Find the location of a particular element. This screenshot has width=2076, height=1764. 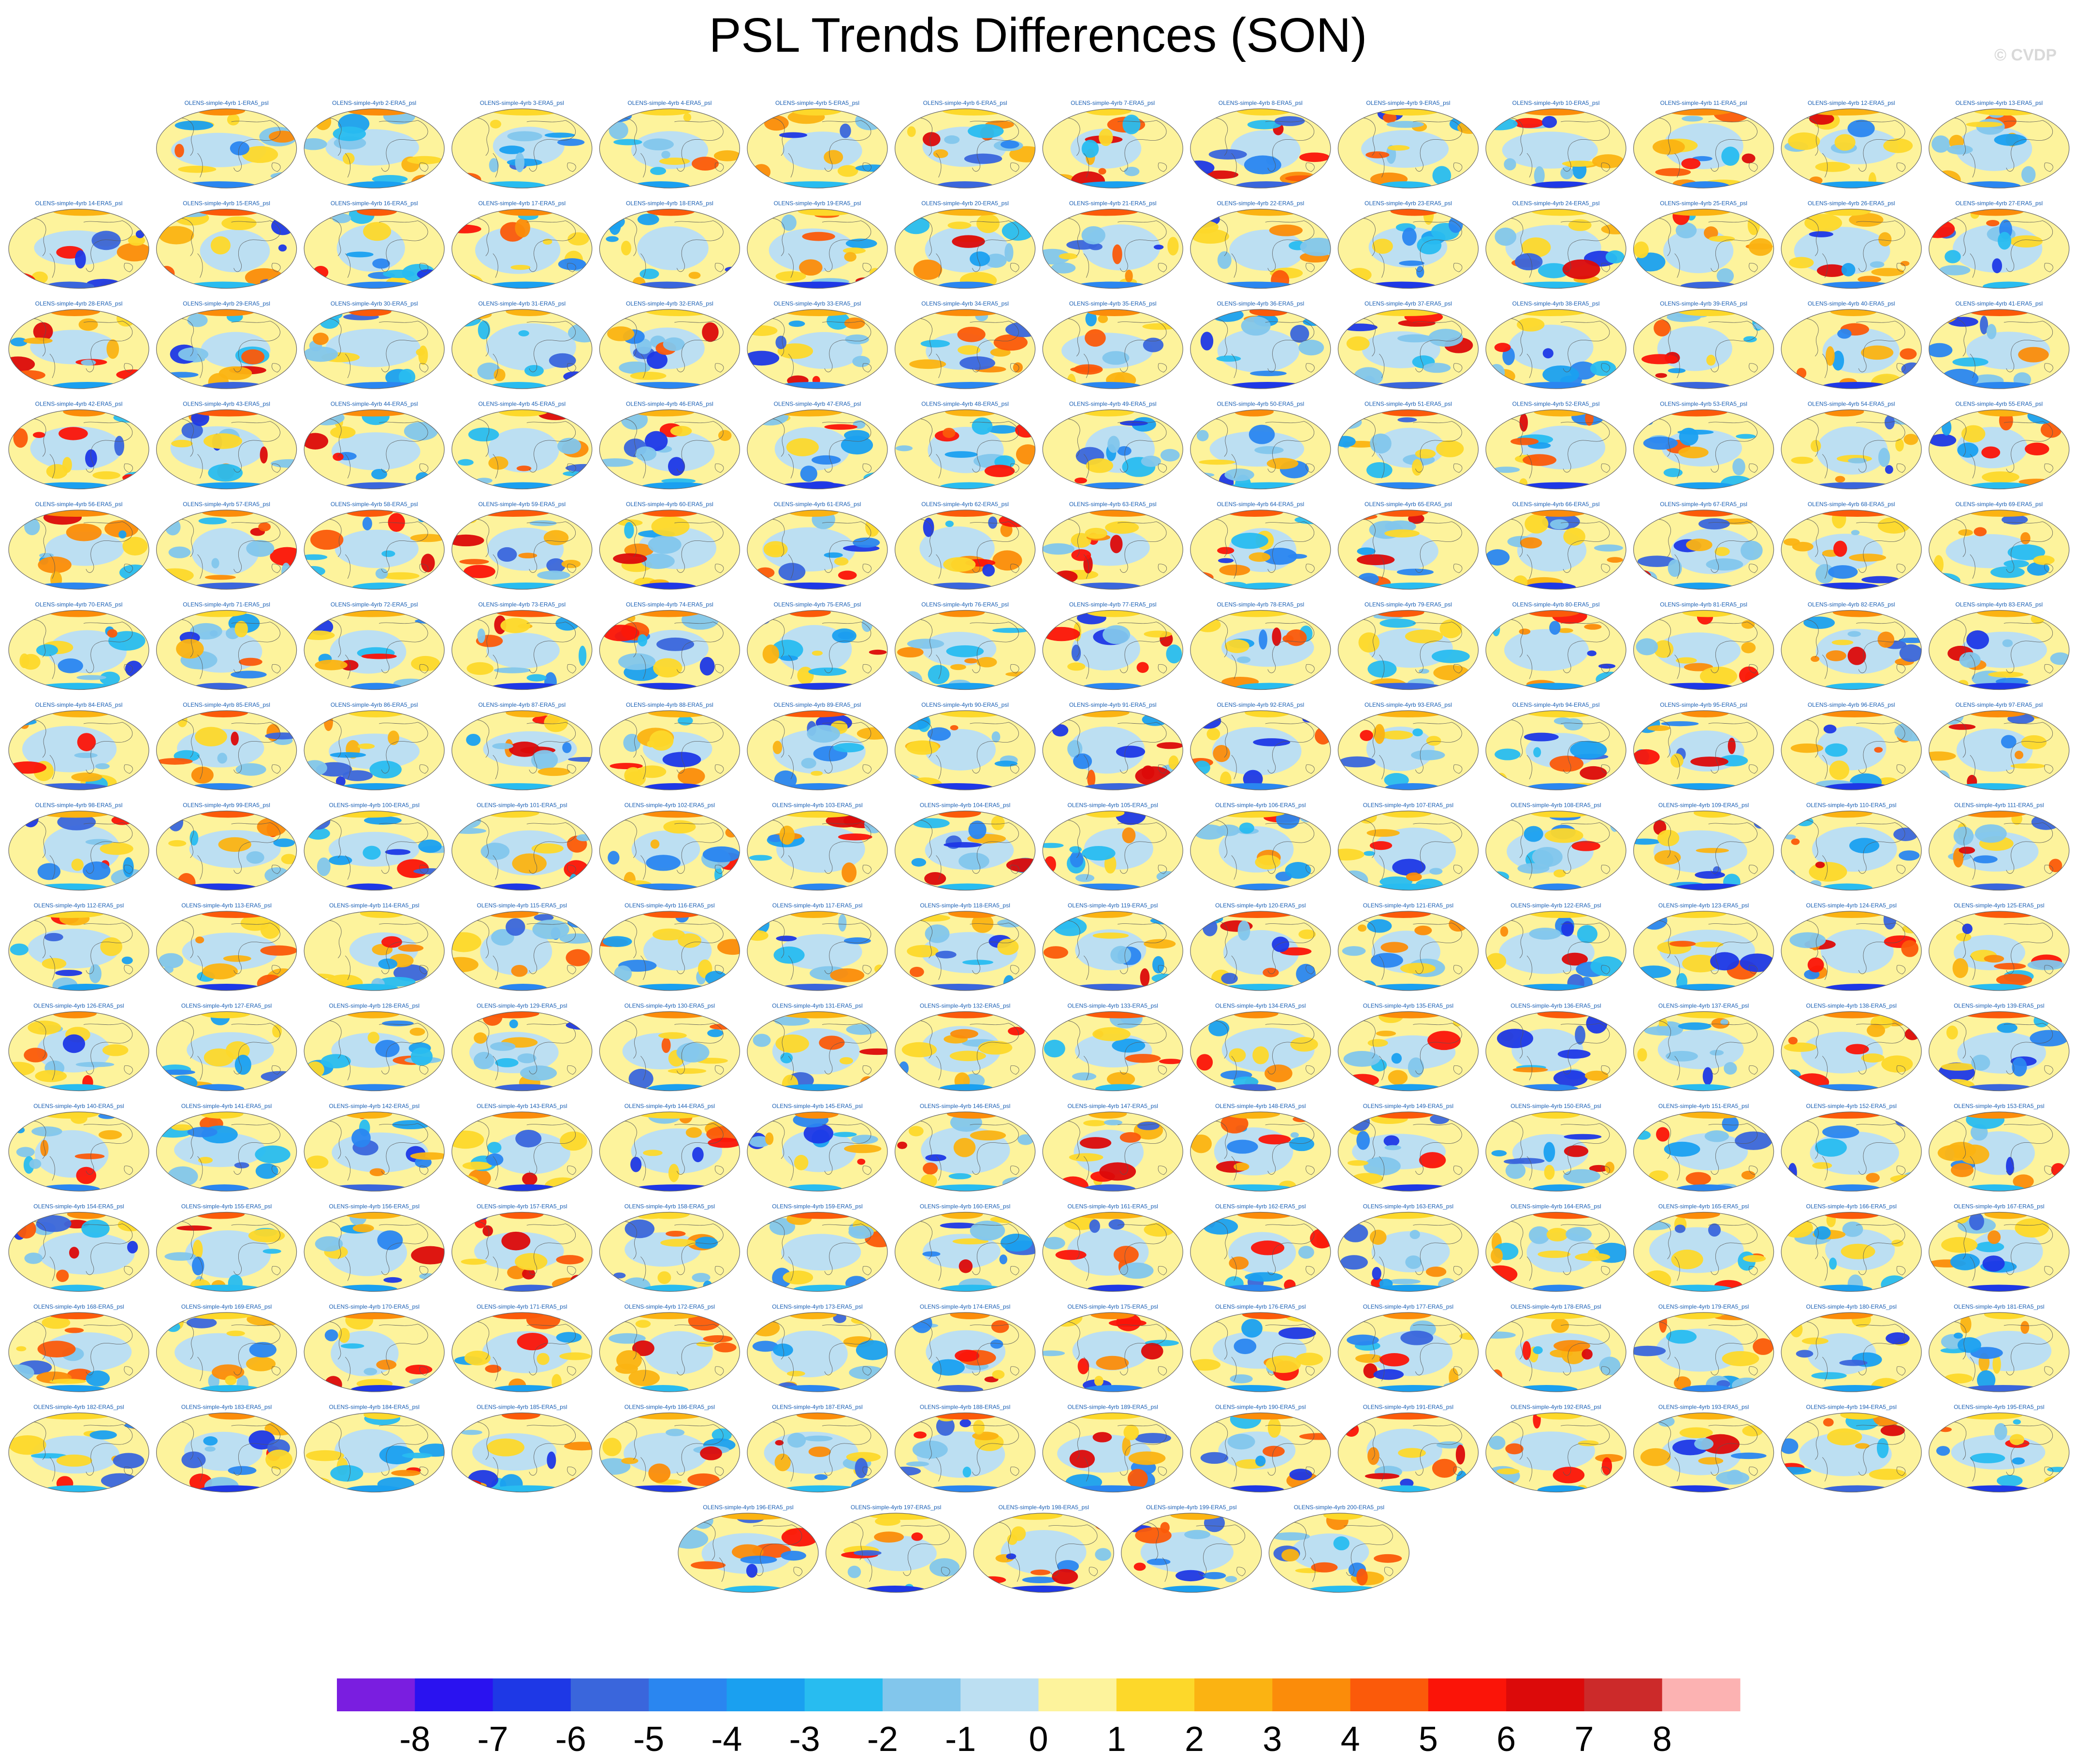

panel-title: OLENS-simple-4yrb 72-ERA5_psl is located at coordinates (374, 604).